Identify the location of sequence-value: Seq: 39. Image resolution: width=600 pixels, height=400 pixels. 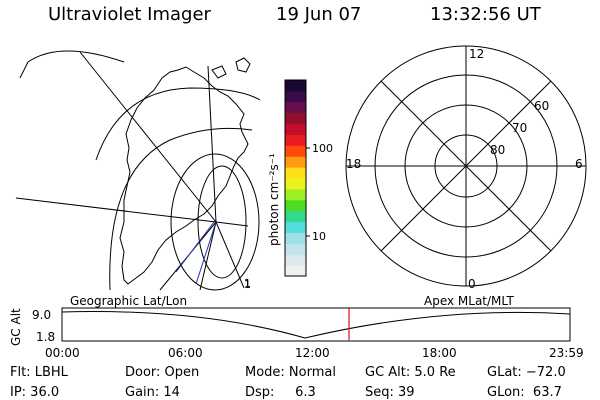
(390, 392).